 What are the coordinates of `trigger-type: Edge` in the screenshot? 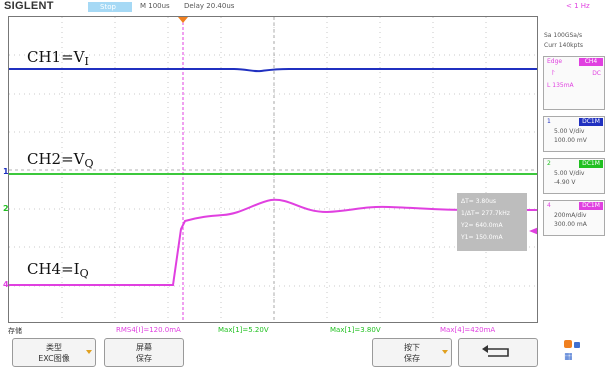 It's located at (555, 61).